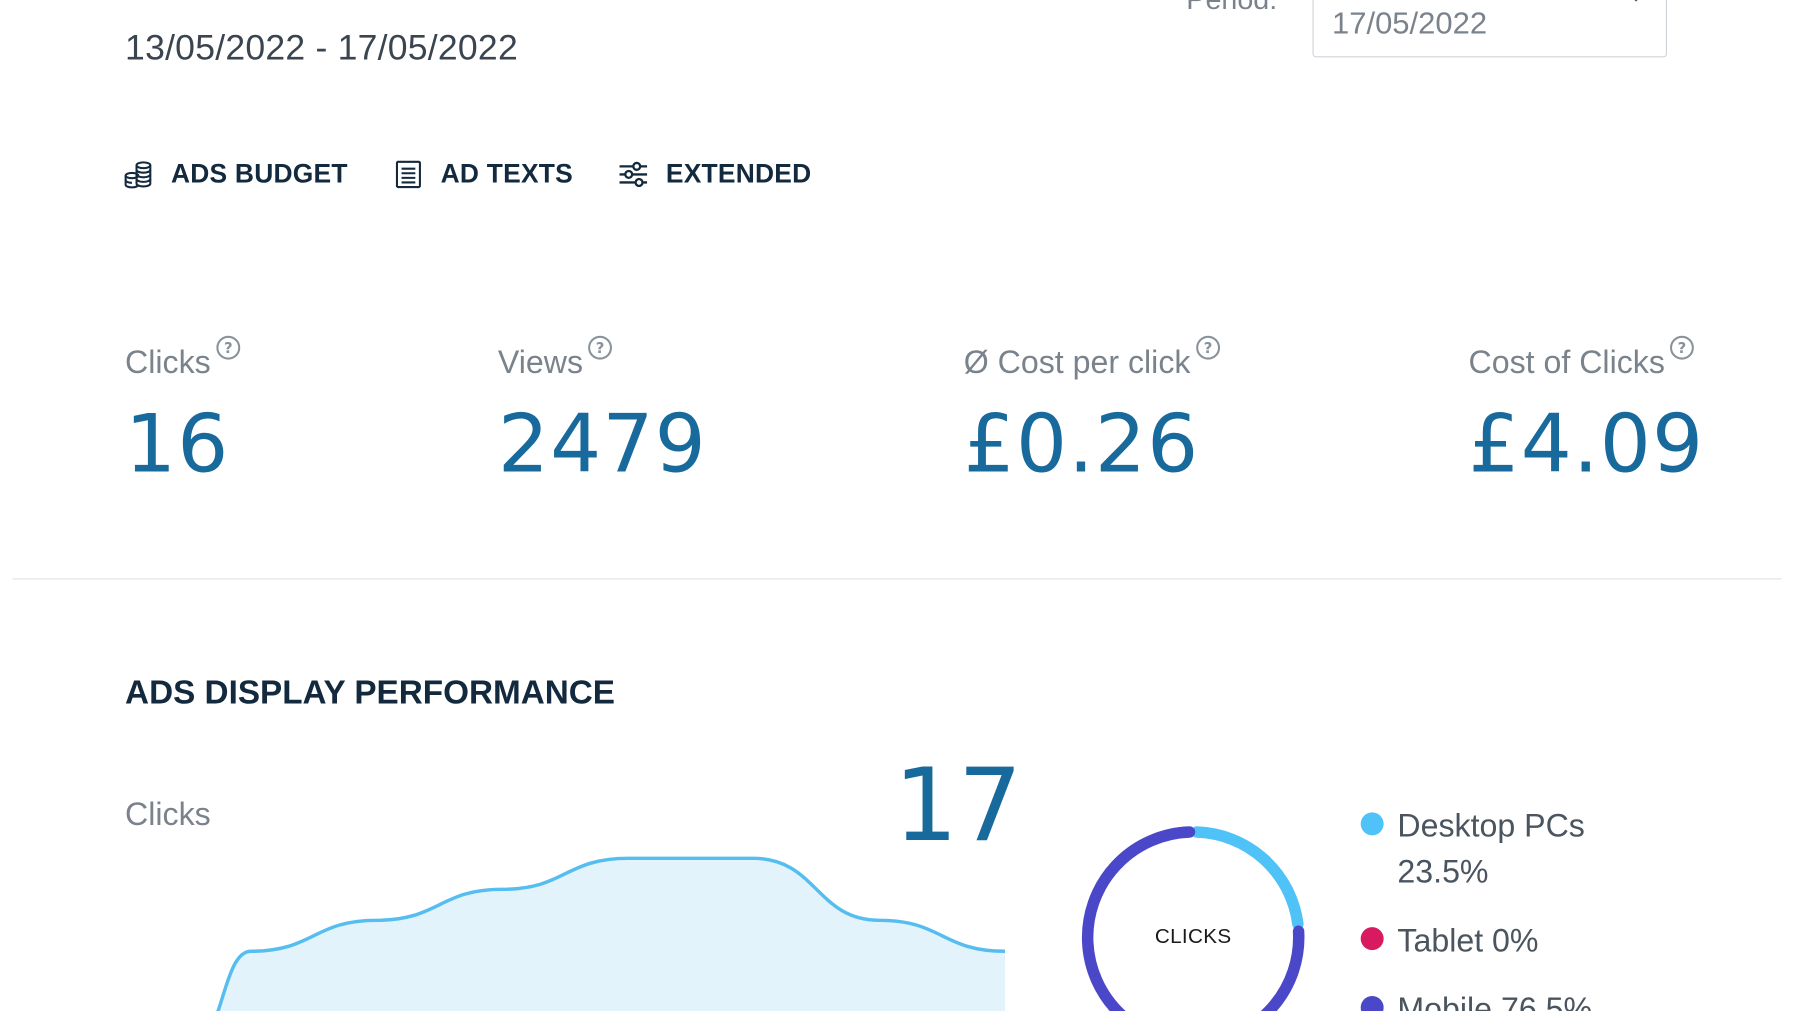 This screenshot has width=1799, height=1011. Describe the element at coordinates (1636, 1) in the screenshot. I see `chevron-down-icon` at that location.